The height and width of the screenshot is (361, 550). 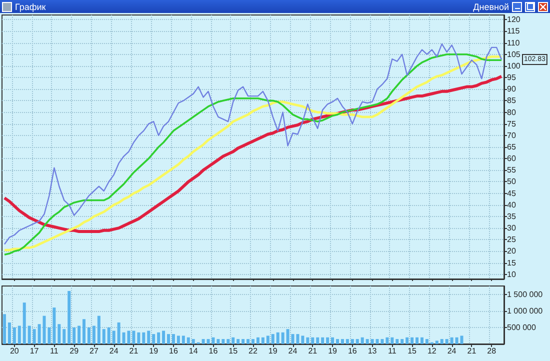 What do you see at coordinates (432, 351) in the screenshot?
I see `x-tick-label: 12` at bounding box center [432, 351].